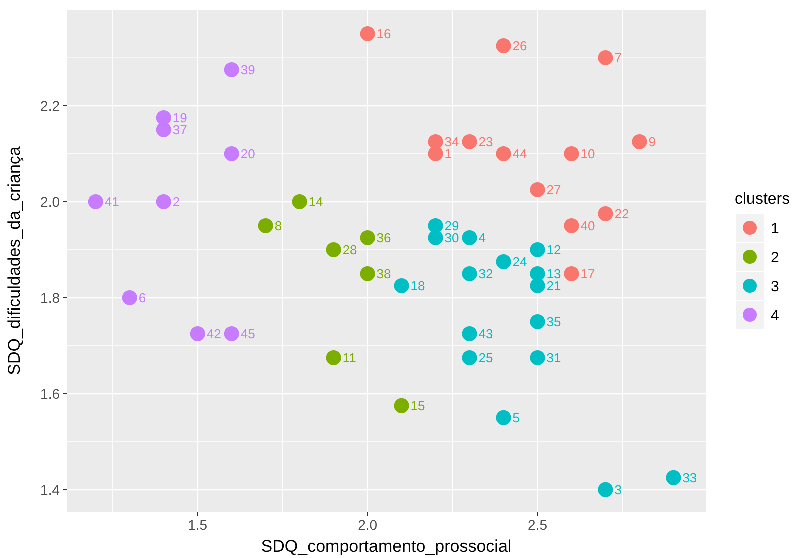  Describe the element at coordinates (384, 274) in the screenshot. I see `annotation: 38` at that location.